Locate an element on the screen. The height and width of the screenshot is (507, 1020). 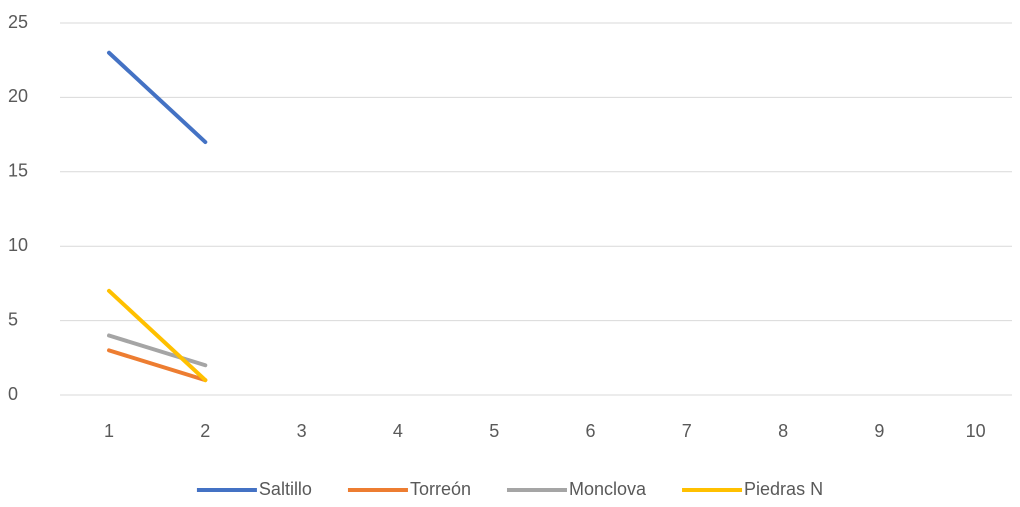
x-tick-label: 5 is located at coordinates (494, 431).